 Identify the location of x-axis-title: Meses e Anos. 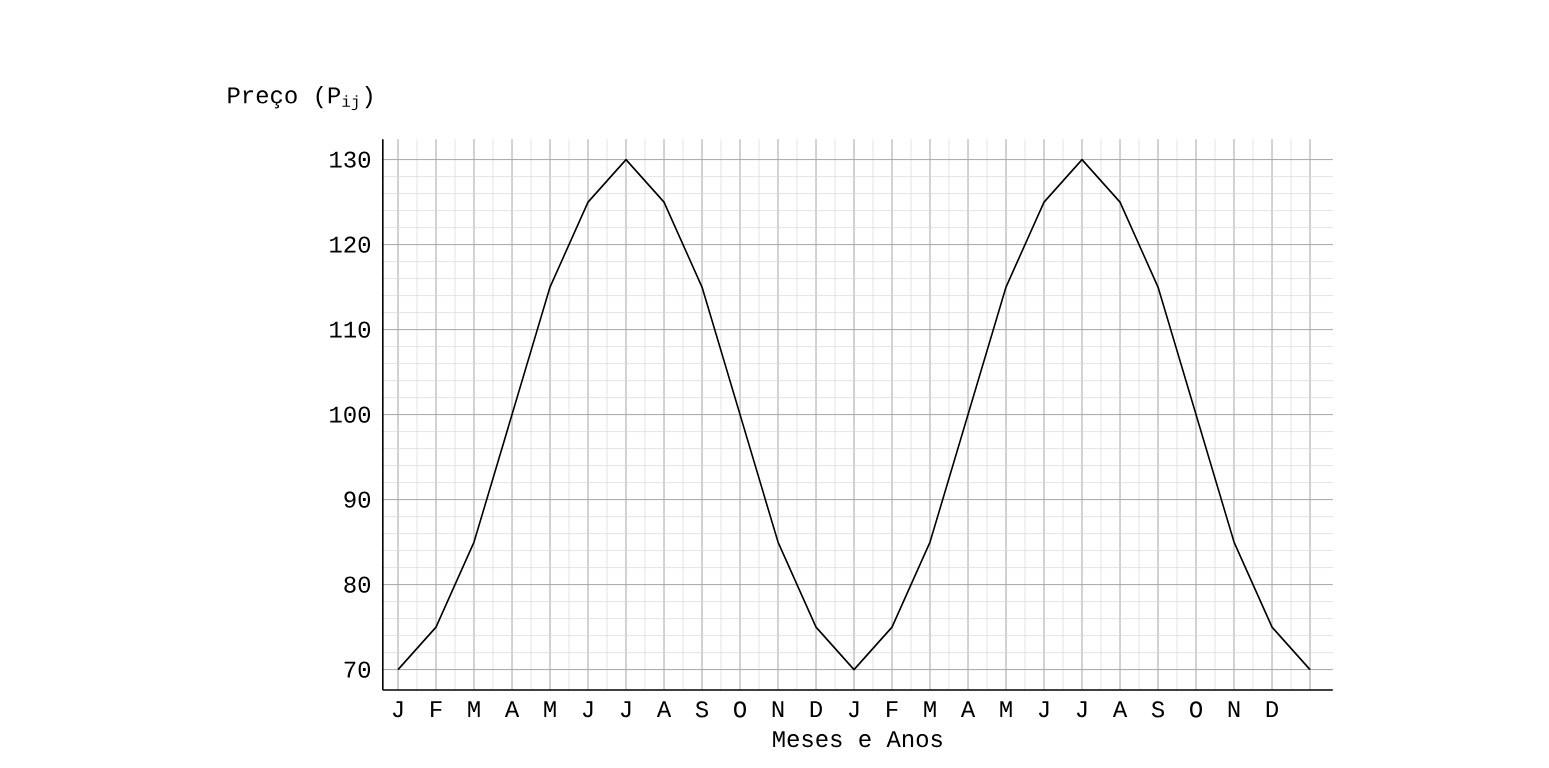
(857, 739).